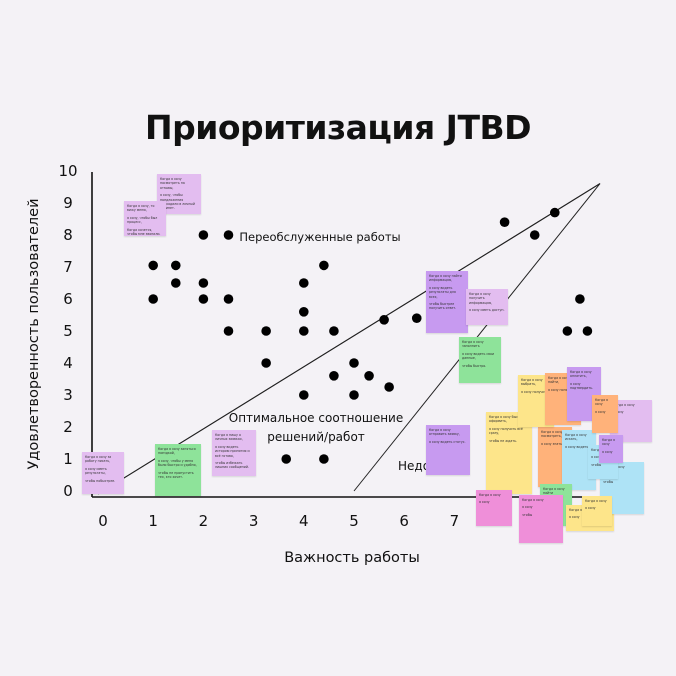 This screenshot has height=676, width=676. Describe the element at coordinates (581, 386) in the screenshot. I see `sticky-note-text: я хочу подтвердить.` at that location.